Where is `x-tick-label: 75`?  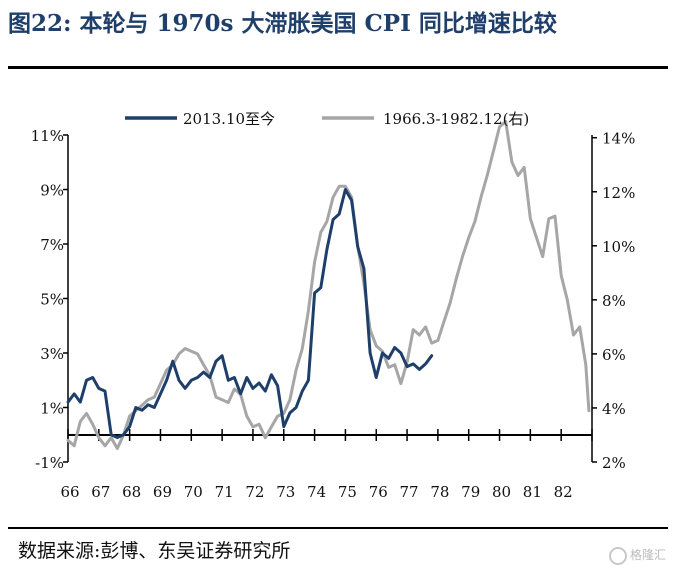
x-tick-label: 75 is located at coordinates (347, 492).